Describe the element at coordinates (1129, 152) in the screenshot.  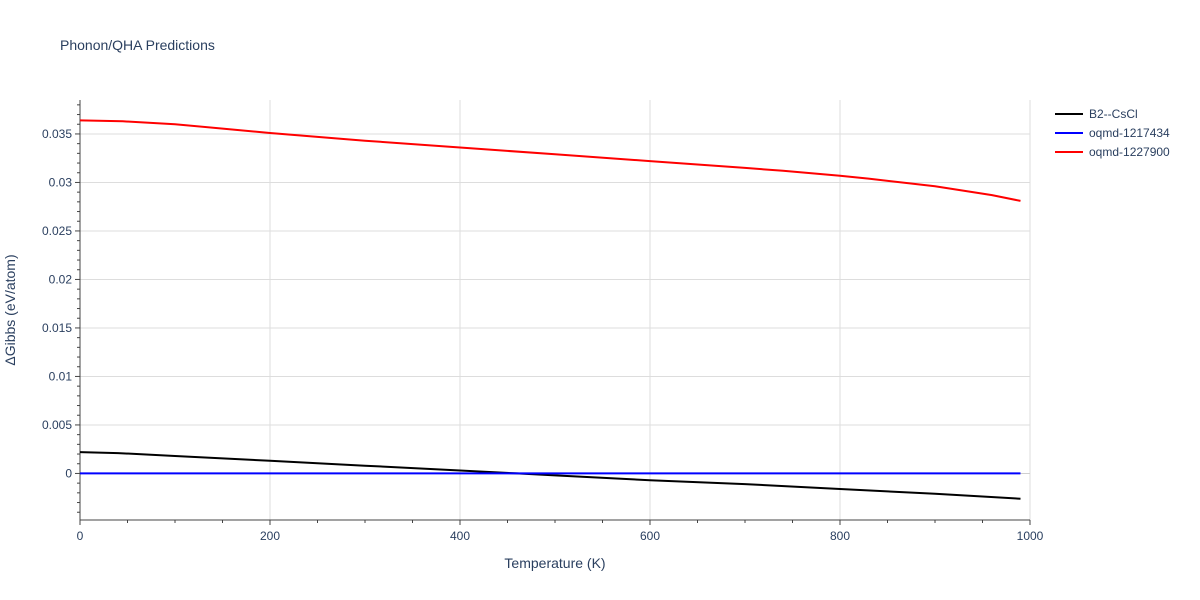
I see `legend-label: oqmd-1227900` at that location.